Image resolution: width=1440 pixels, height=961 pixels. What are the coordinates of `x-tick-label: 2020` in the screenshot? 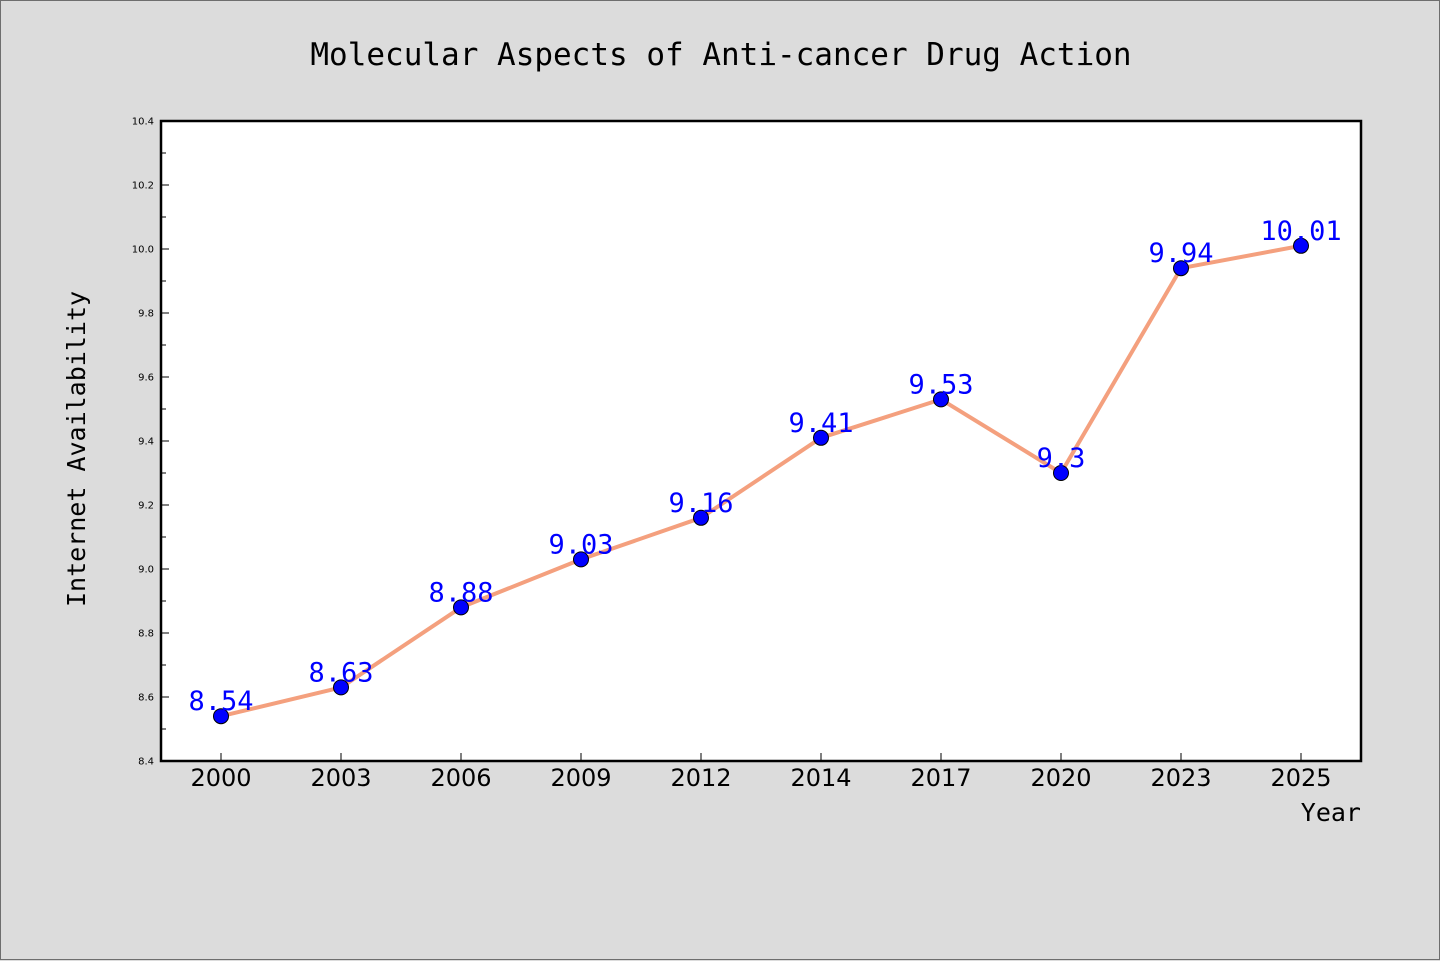 It's located at (1060, 778).